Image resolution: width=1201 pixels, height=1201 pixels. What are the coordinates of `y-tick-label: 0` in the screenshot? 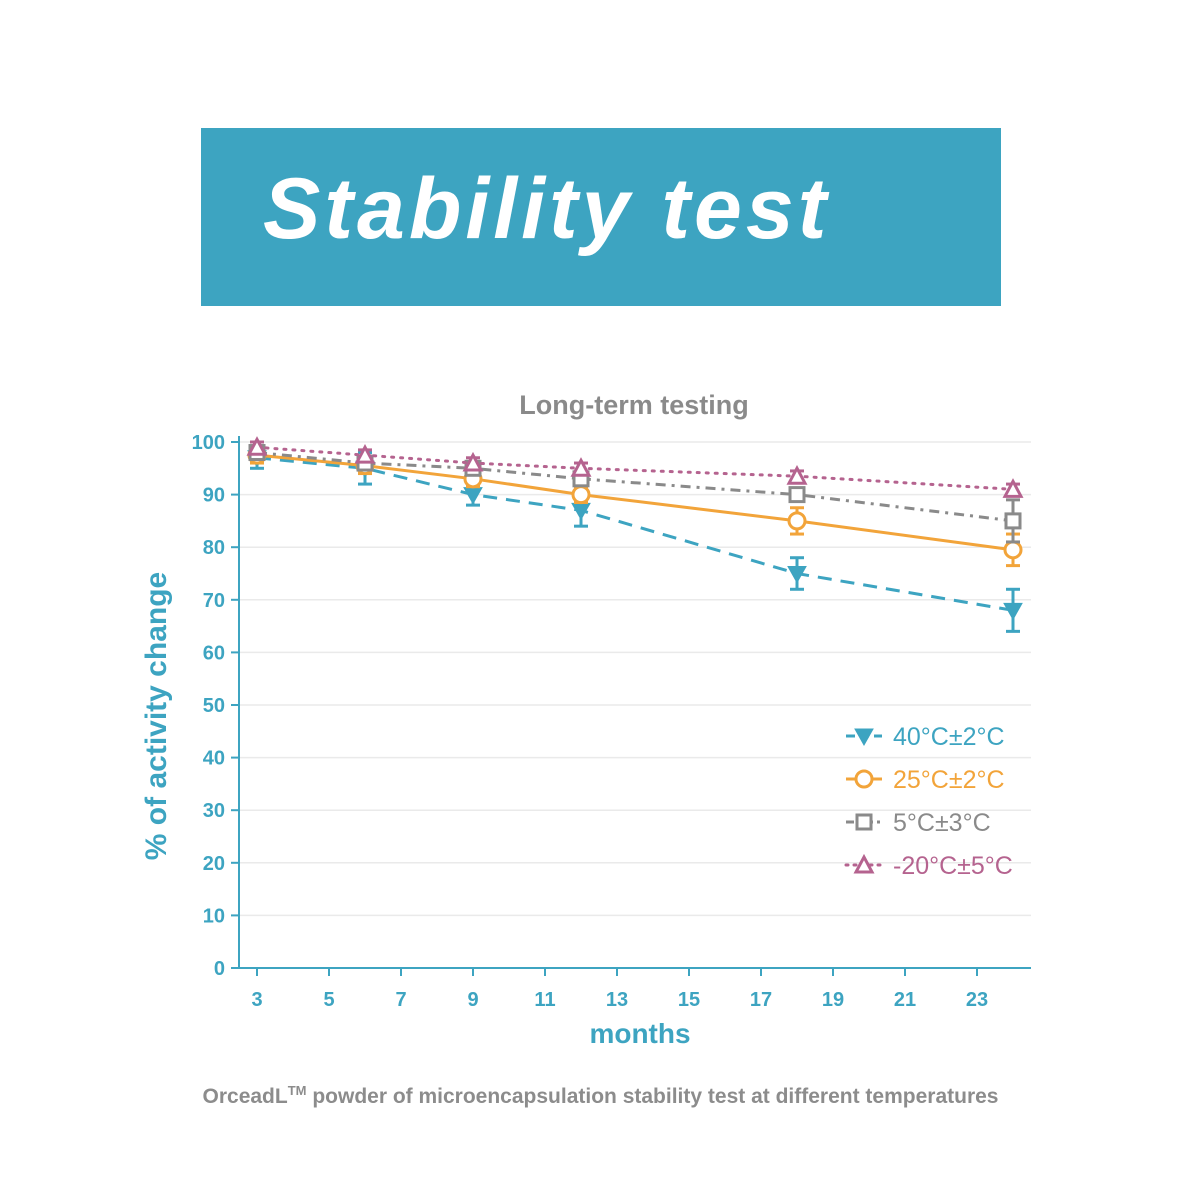 It's located at (219, 969).